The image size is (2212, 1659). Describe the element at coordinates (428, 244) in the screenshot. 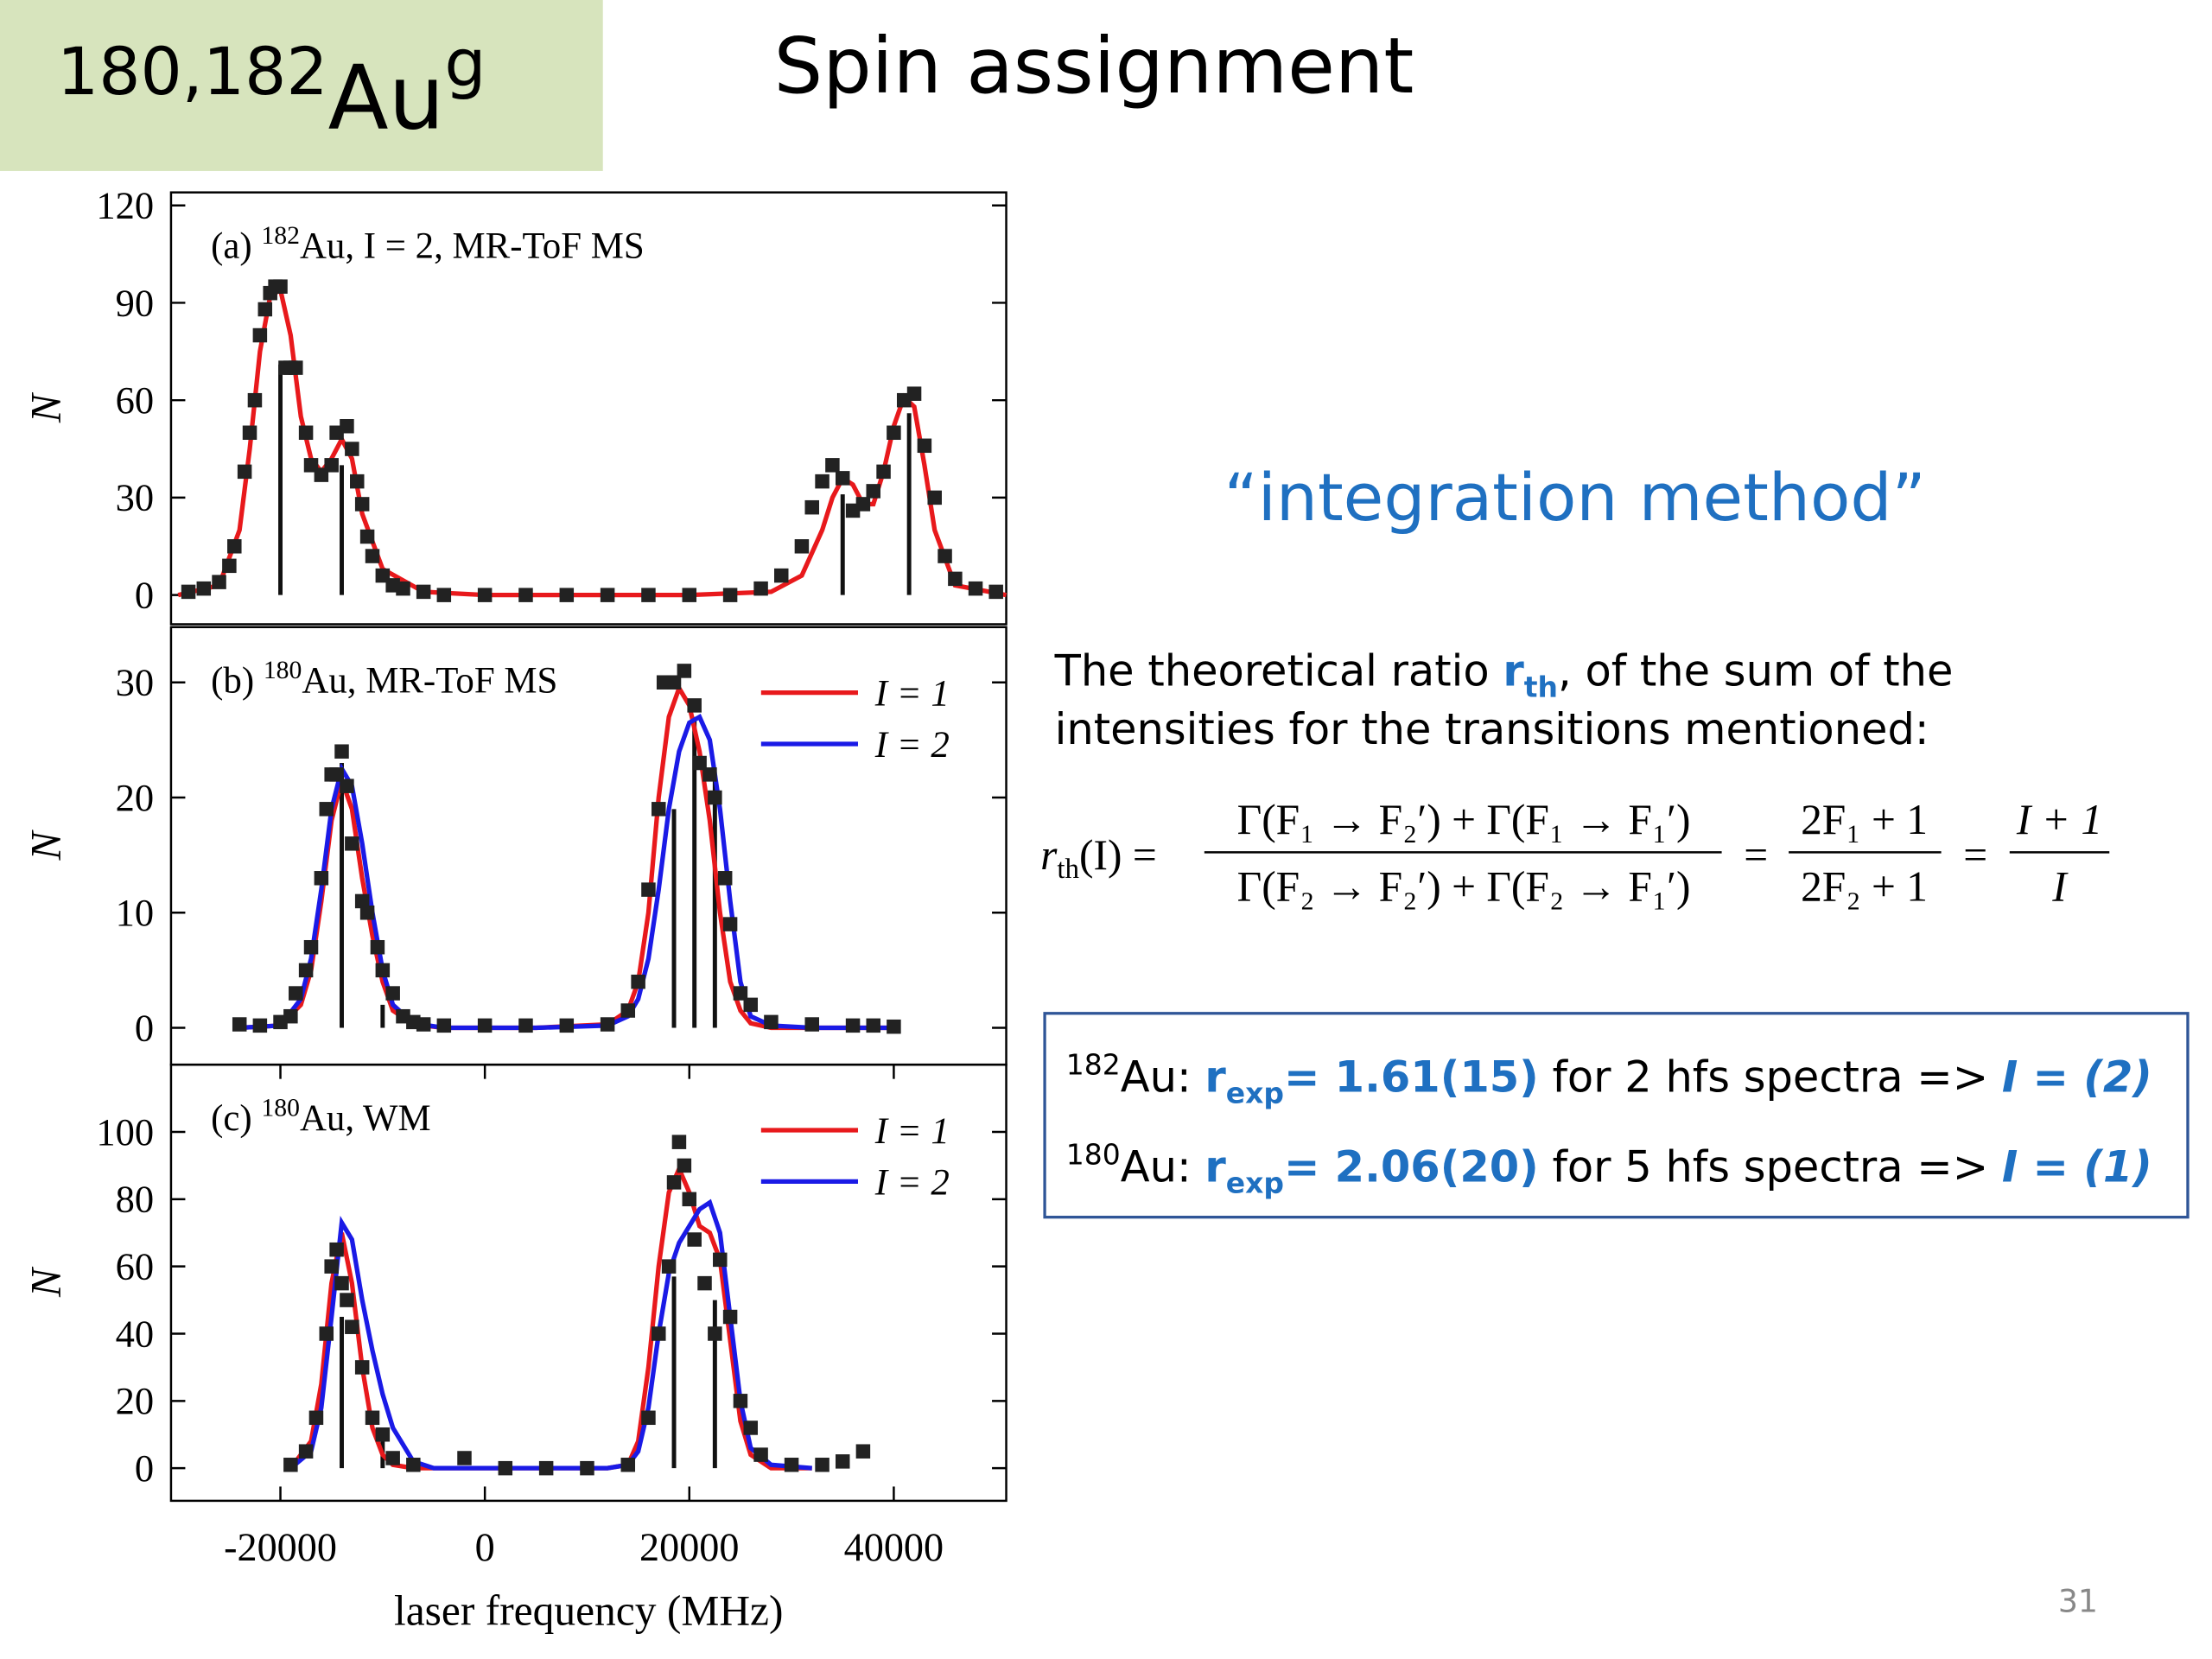

I see `panel-label: (a) 182Au, I = 2, MR-ToF MS` at that location.